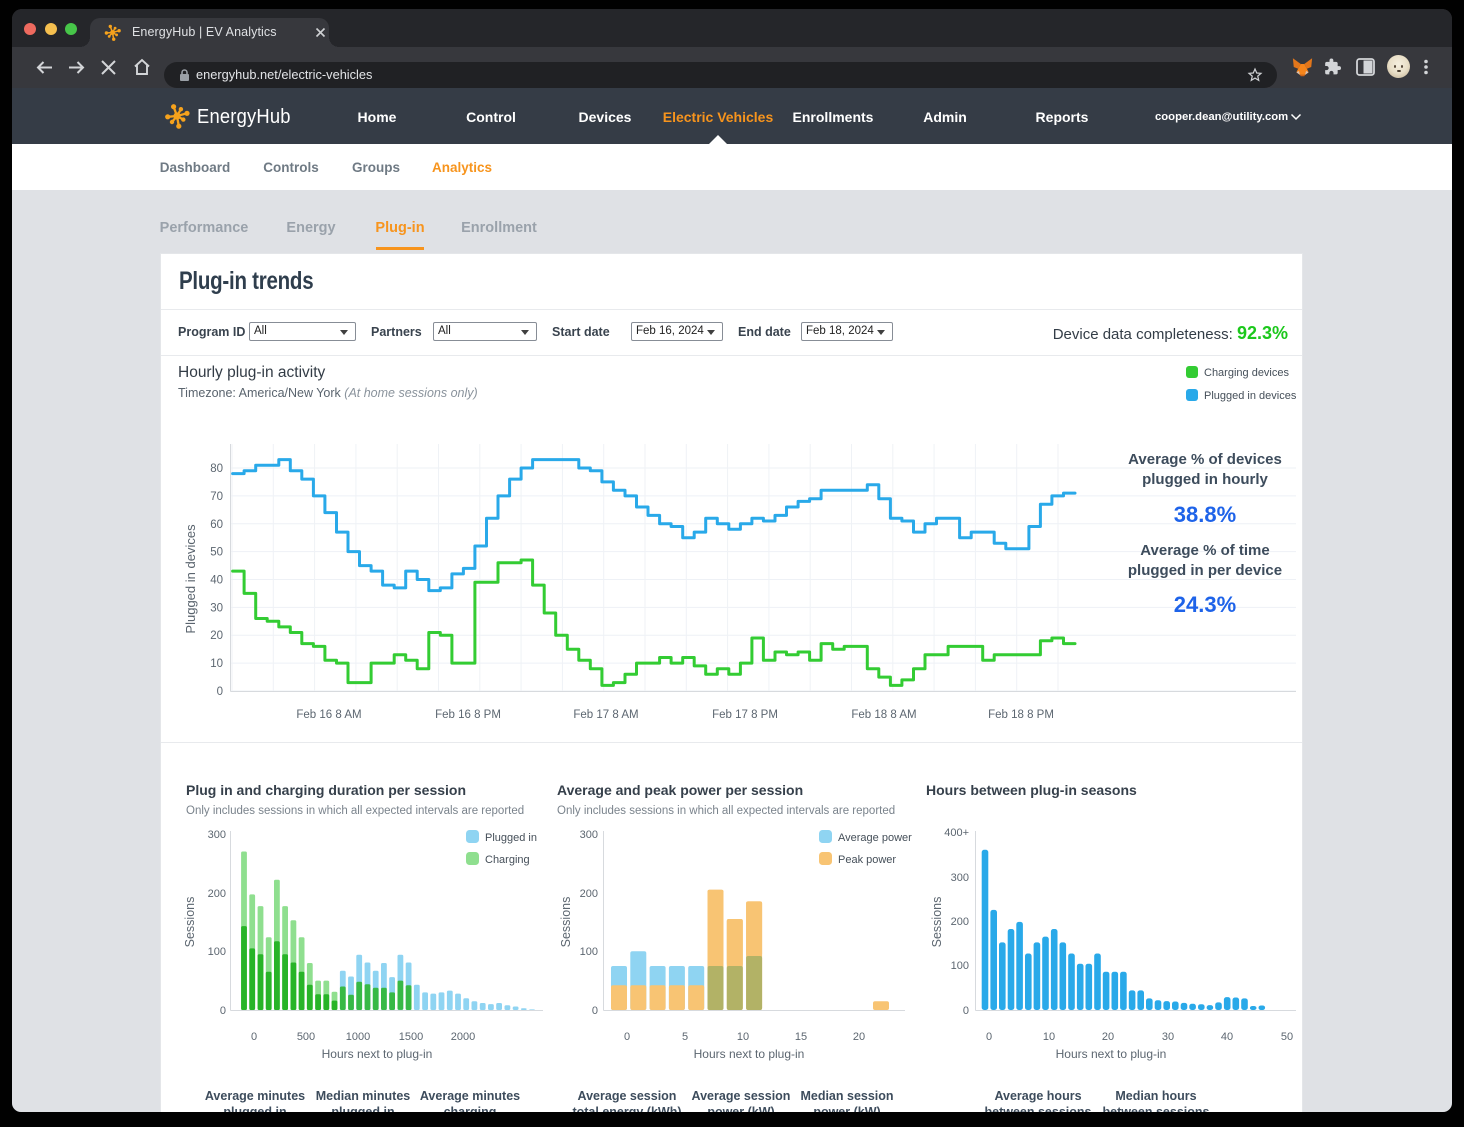 The width and height of the screenshot is (1464, 1127). I want to click on svg-text: Feb 16 8 AM, so click(328, 715).